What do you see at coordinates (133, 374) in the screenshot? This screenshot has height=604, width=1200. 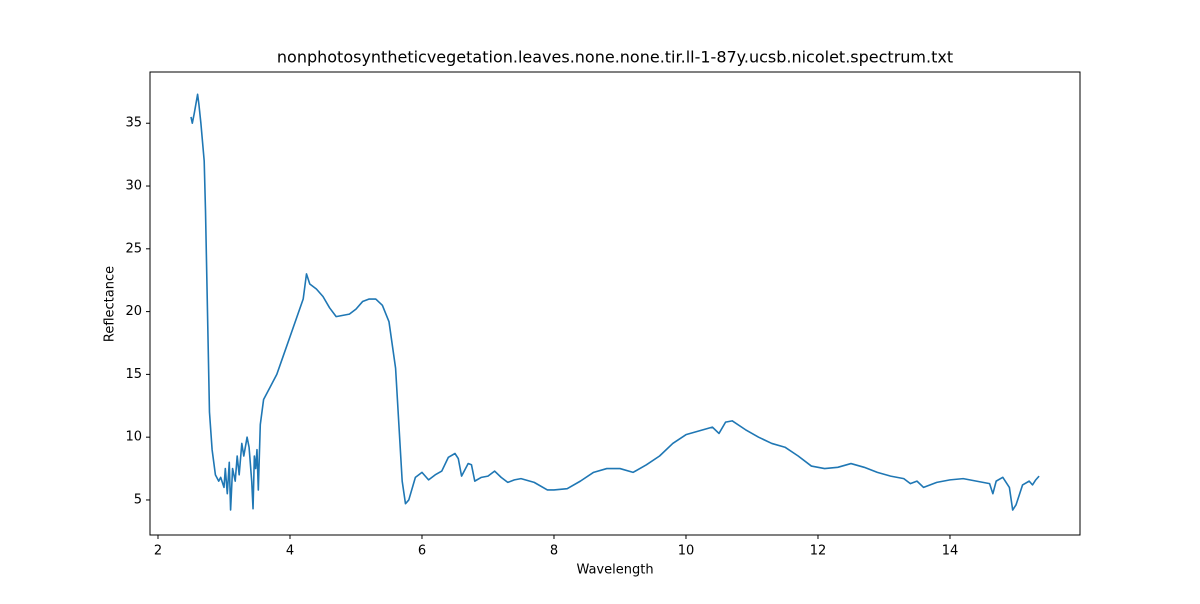 I see `y-tick-label: 15` at bounding box center [133, 374].